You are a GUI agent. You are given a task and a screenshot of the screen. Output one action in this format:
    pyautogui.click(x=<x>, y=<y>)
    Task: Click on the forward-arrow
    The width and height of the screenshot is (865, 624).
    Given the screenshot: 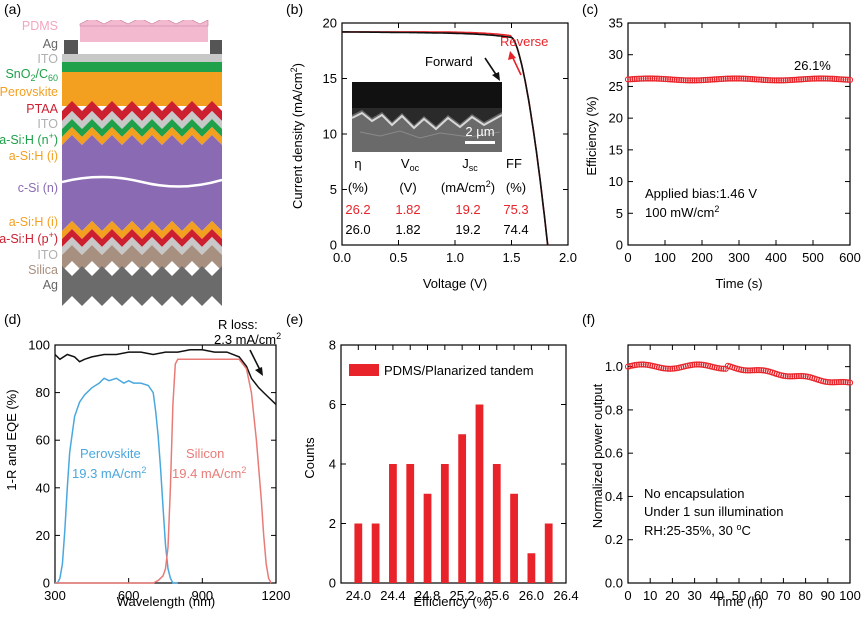 What is the action you would take?
    pyautogui.click(x=491, y=67)
    